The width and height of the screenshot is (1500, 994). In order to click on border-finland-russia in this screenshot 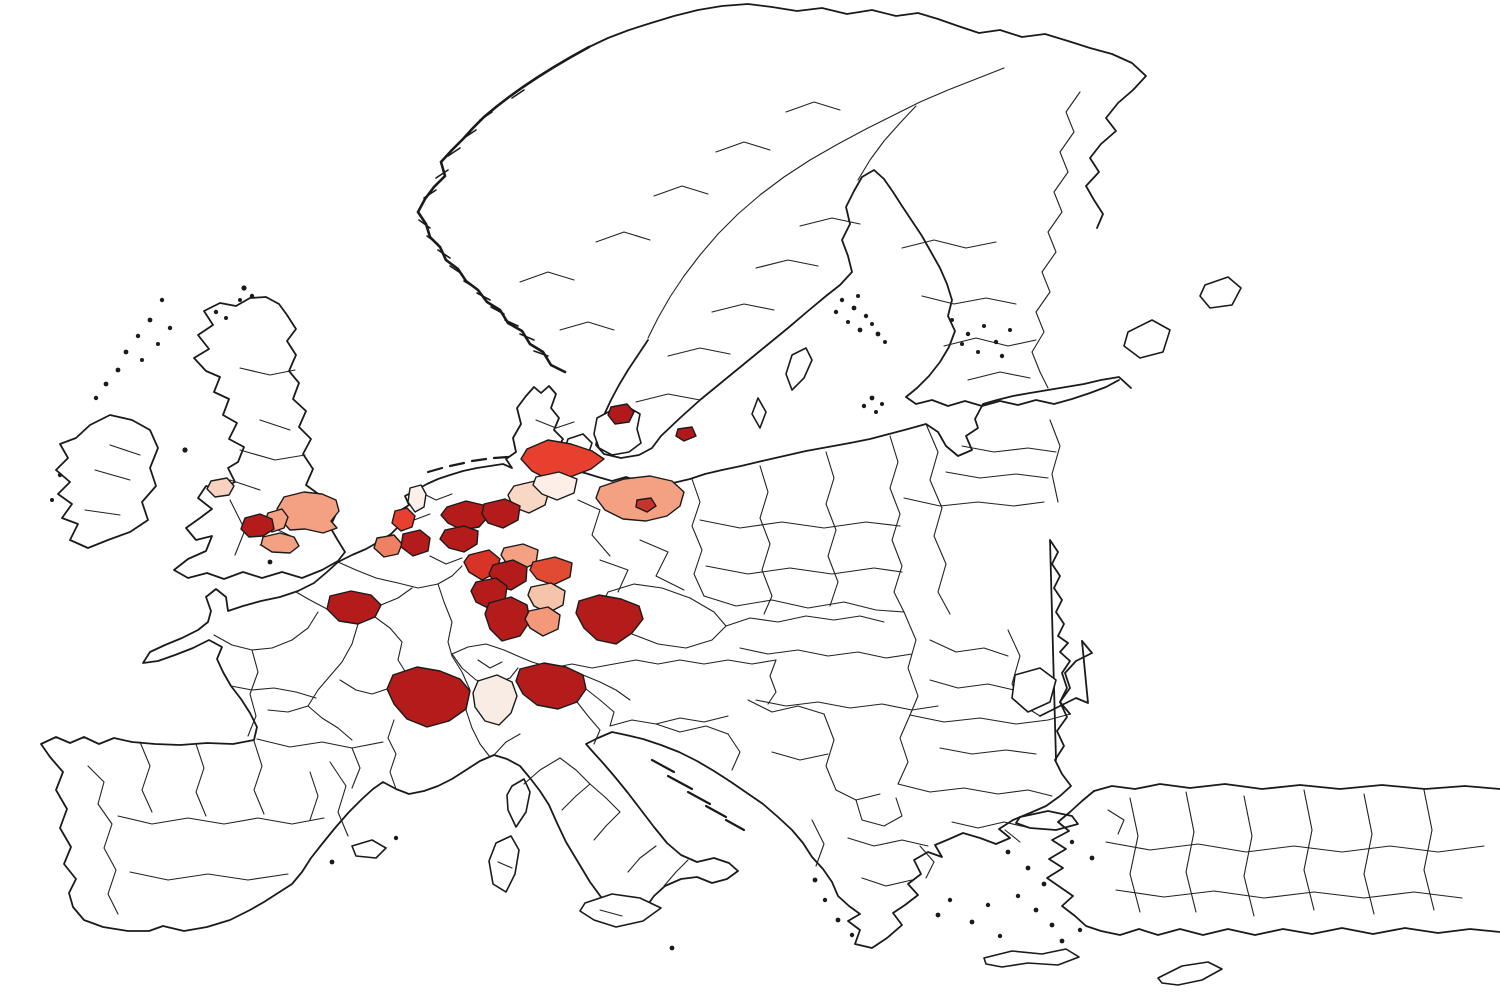, I will do `click(1056, 240)`.